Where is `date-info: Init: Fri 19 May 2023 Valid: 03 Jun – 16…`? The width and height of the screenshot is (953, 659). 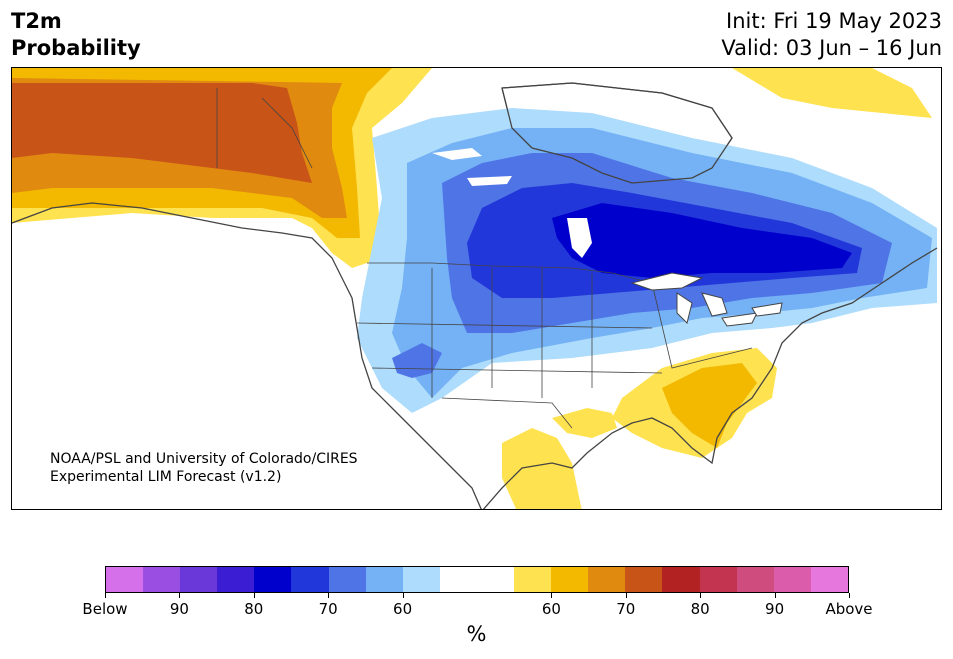
date-info: Init: Fri 19 May 2023 Valid: 03 Jun – 16… is located at coordinates (831, 35).